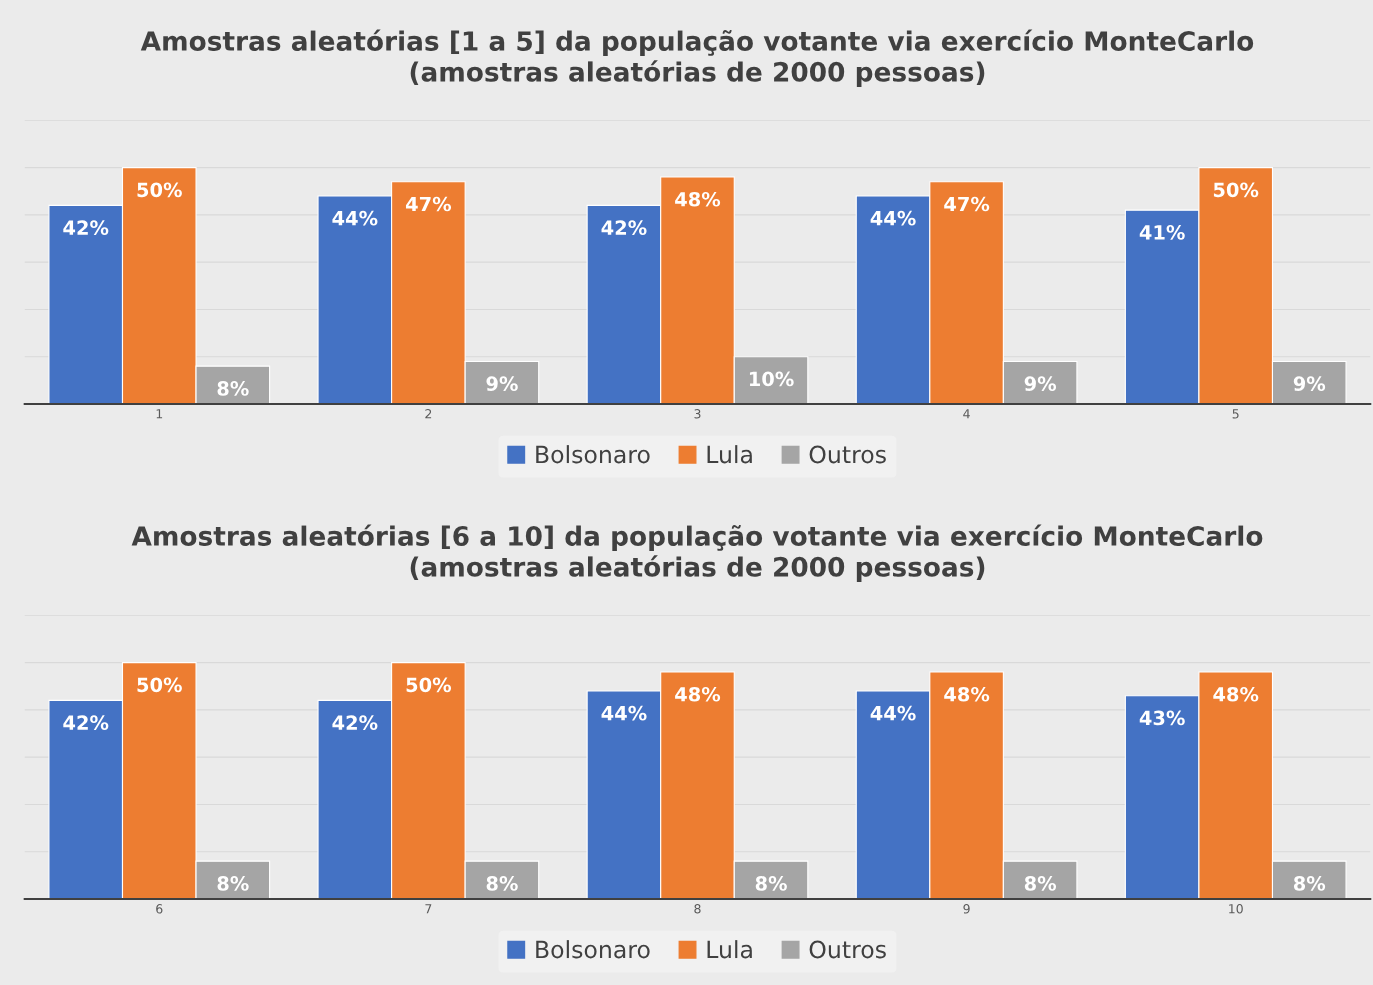 The image size is (1373, 985). What do you see at coordinates (966, 414) in the screenshot?
I see `x-tick-label: 4` at bounding box center [966, 414].